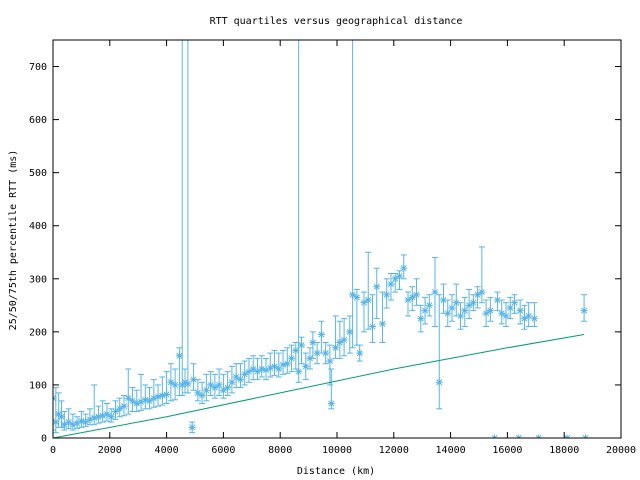  What do you see at coordinates (38, 332) in the screenshot?
I see `y-tick-label: 200` at bounding box center [38, 332].